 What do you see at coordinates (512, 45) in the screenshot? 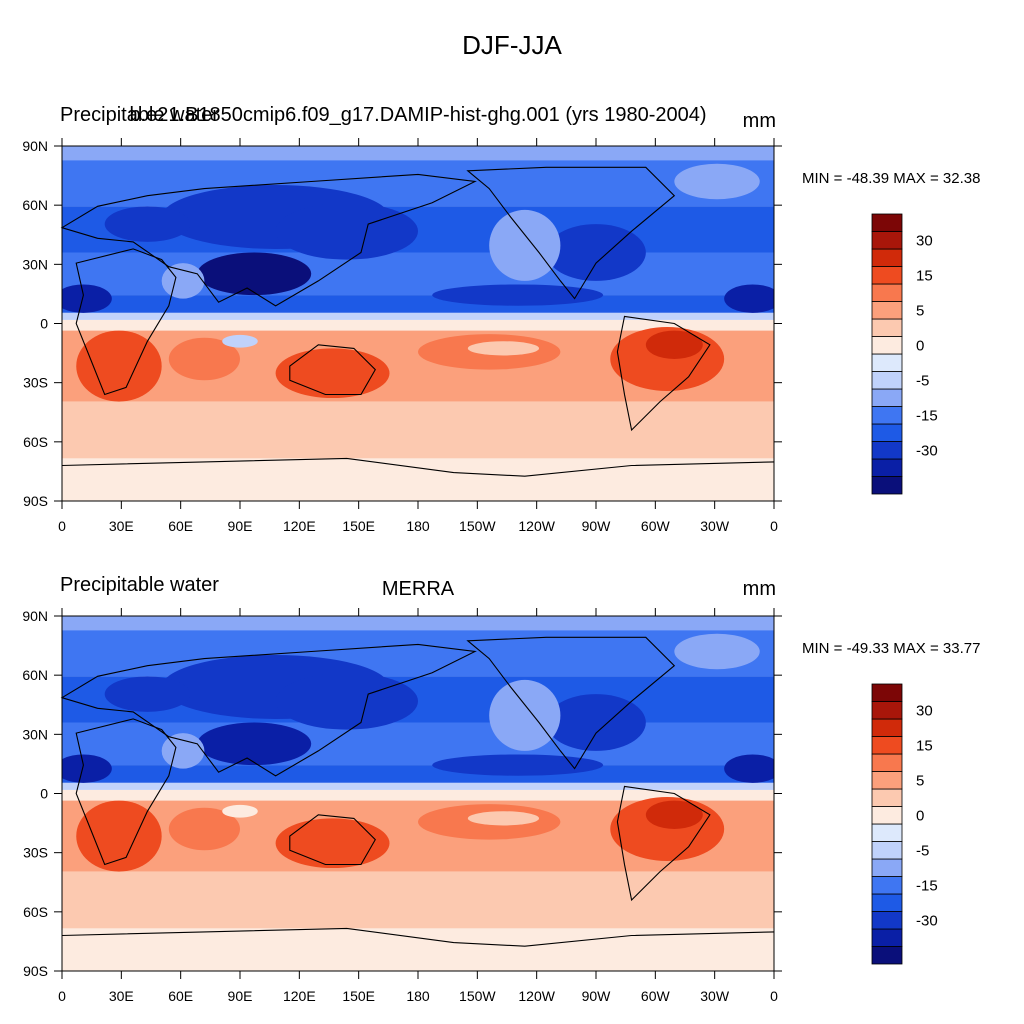
I see `figure-title: DJF-JJA` at bounding box center [512, 45].